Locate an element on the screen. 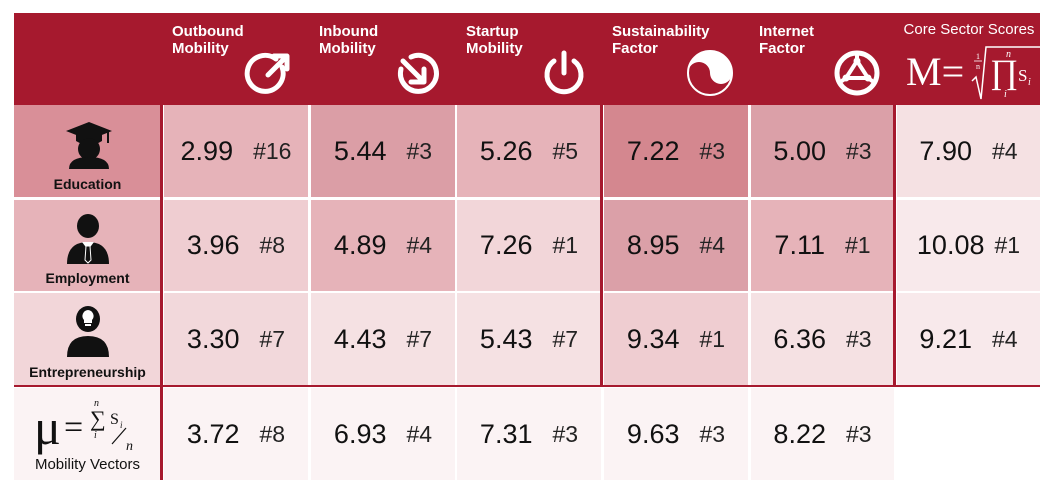 Image resolution: width=1048 pixels, height=497 pixels. core-title: Core Sector Scores is located at coordinates (969, 29).